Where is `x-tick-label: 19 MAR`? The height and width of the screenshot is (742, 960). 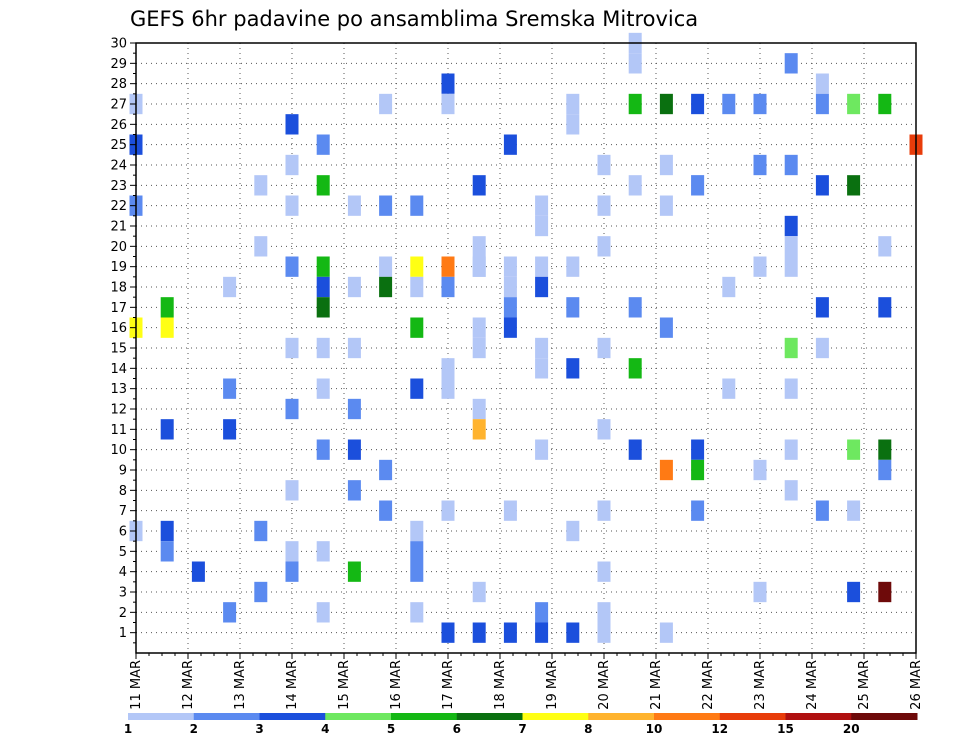 x-tick-label: 19 MAR is located at coordinates (552, 685).